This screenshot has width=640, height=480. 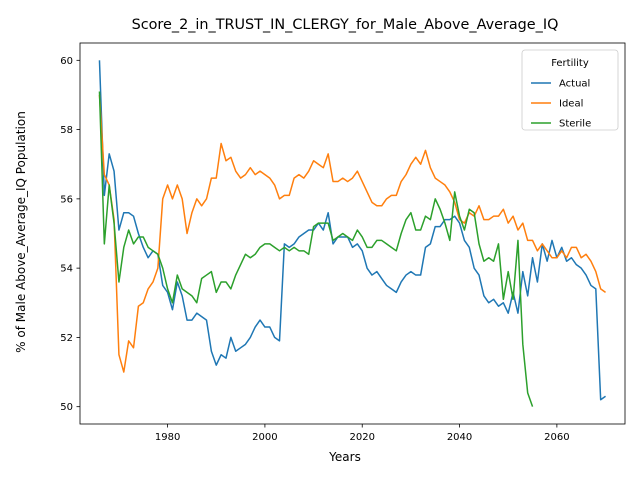 What do you see at coordinates (167, 437) in the screenshot?
I see `x-tick-label: 1980` at bounding box center [167, 437].